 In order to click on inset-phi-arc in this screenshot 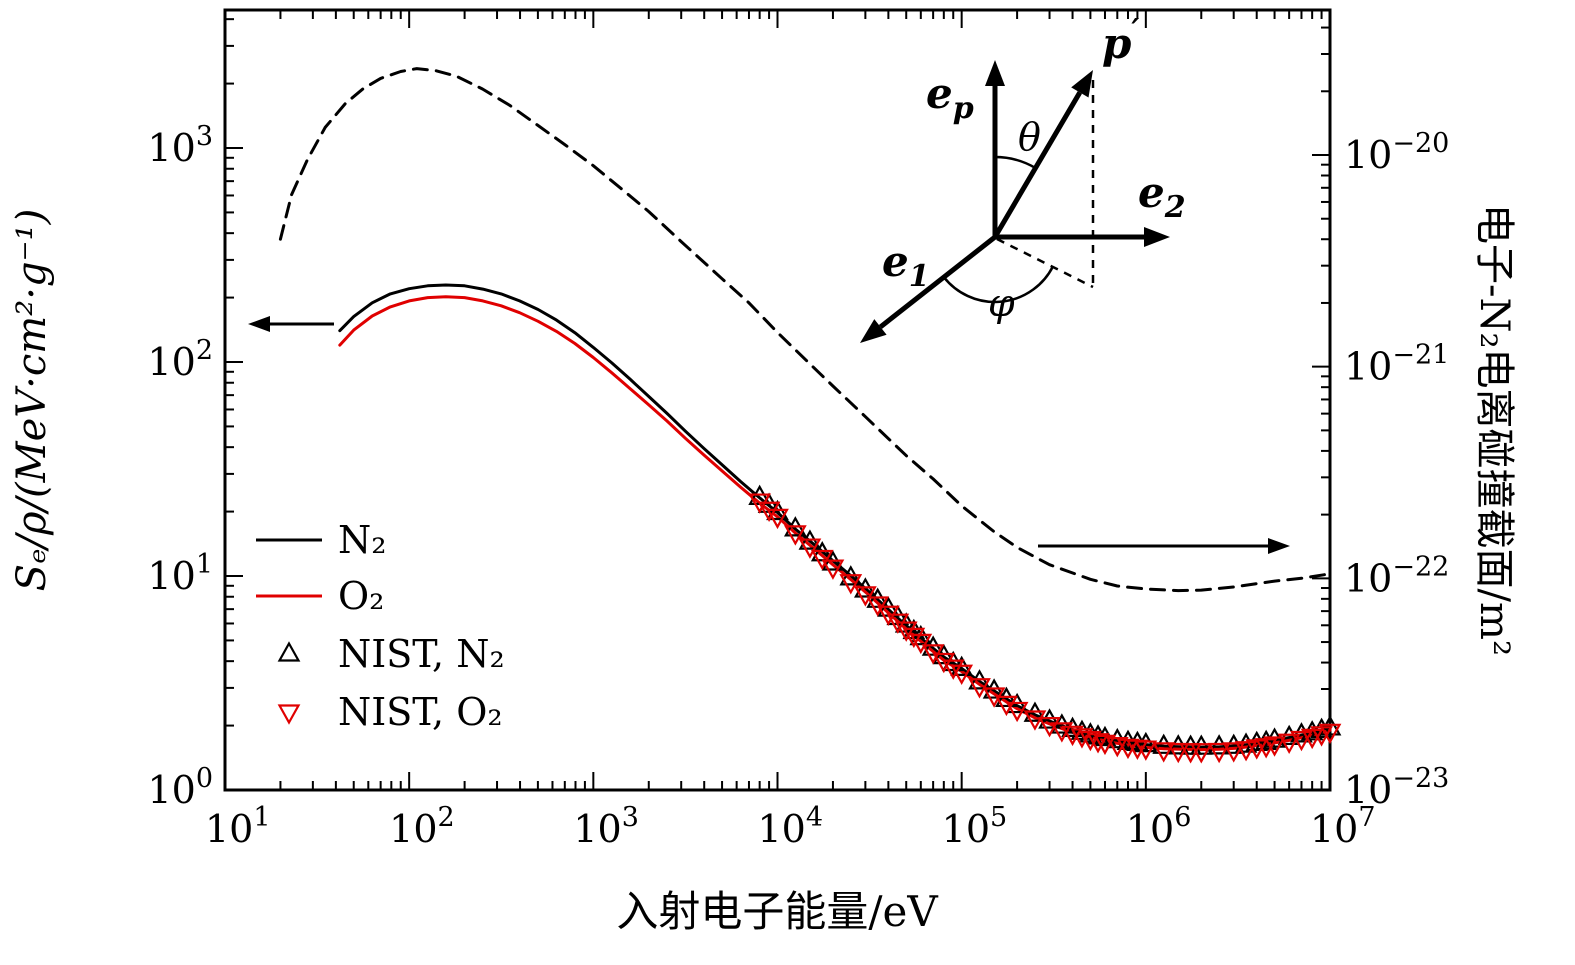, I will do `click(999, 284)`.